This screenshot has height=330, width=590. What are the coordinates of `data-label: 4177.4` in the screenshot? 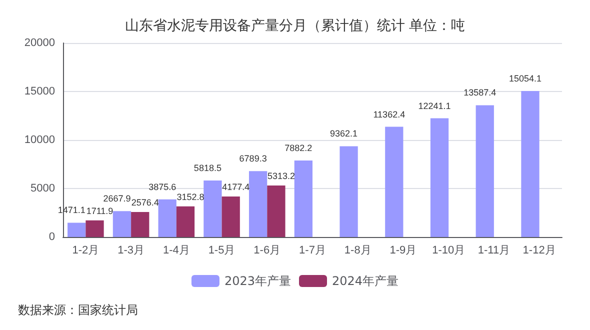 It's located at (236, 187).